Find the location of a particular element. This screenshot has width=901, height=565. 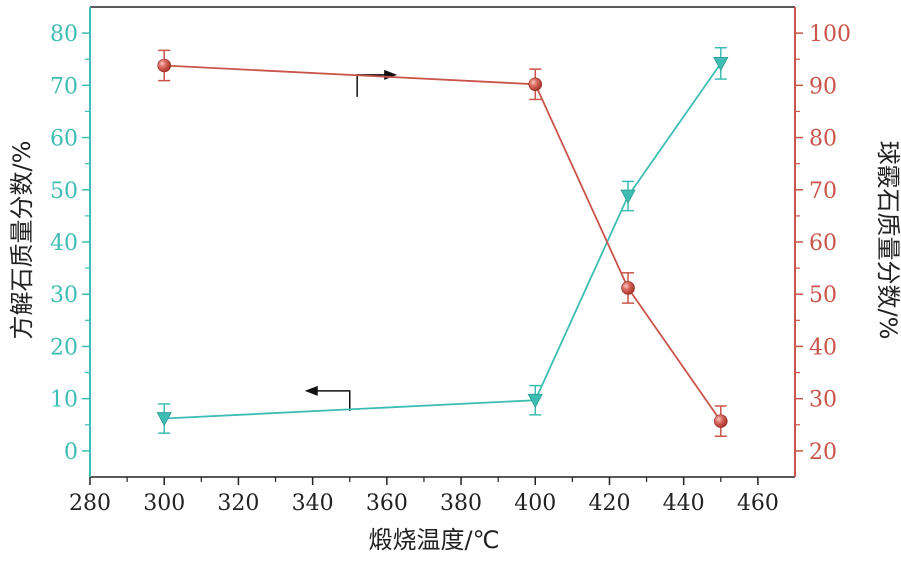

x-tick-label: 280 is located at coordinates (90, 503).